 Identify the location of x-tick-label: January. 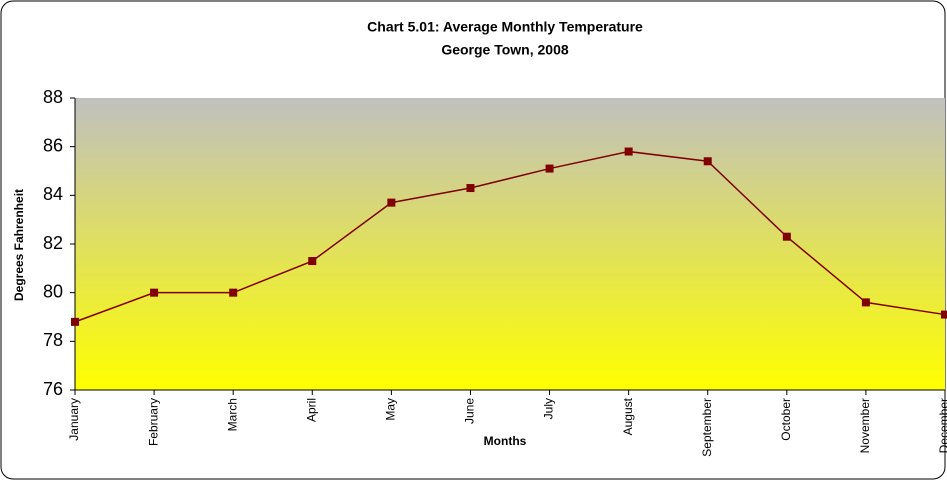
(74, 419).